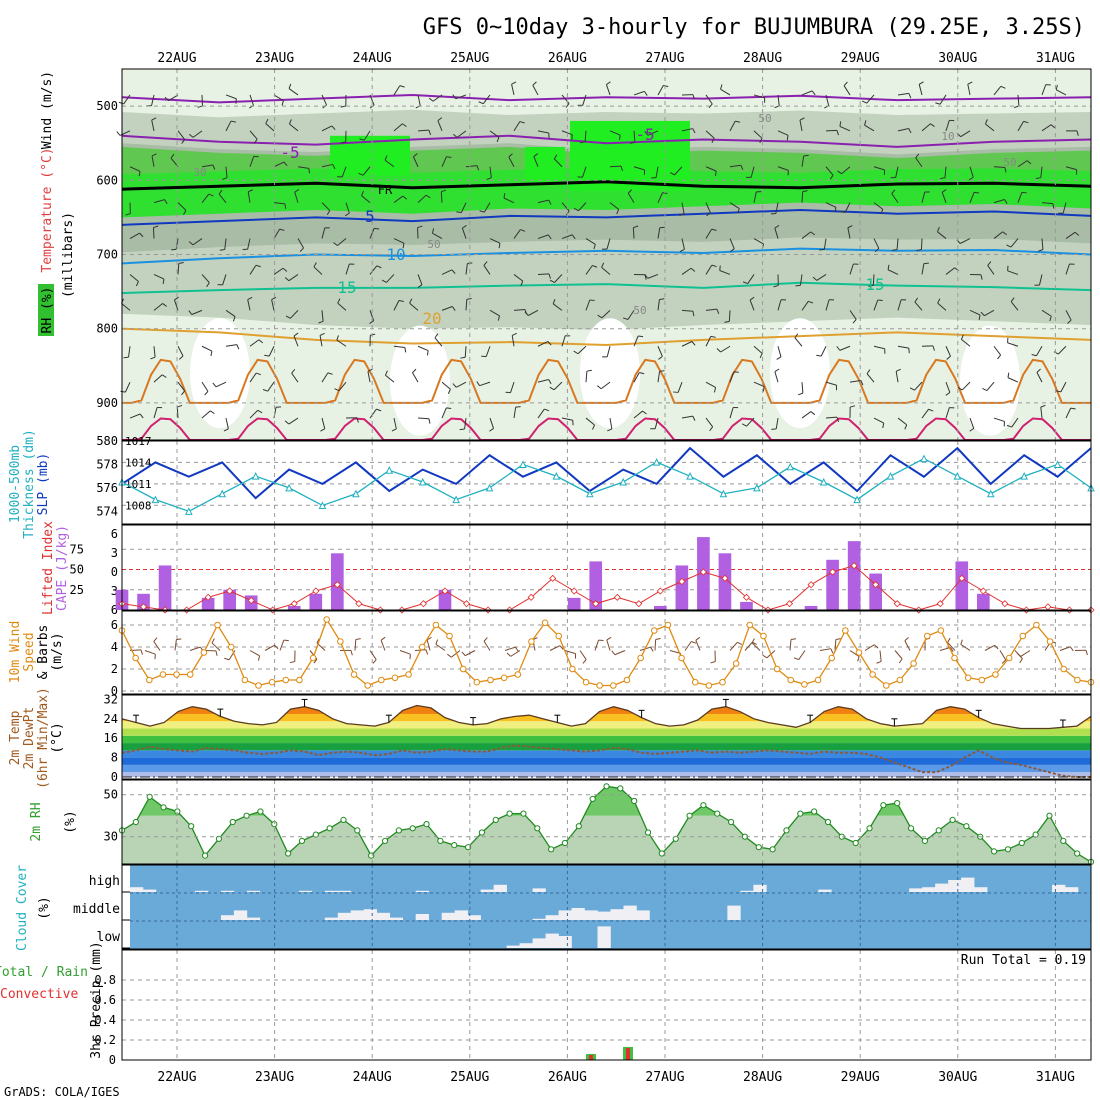 The height and width of the screenshot is (1100, 1100). Describe the element at coordinates (29, 651) in the screenshot. I see `wind10m-ylabel-1: Speed` at that location.